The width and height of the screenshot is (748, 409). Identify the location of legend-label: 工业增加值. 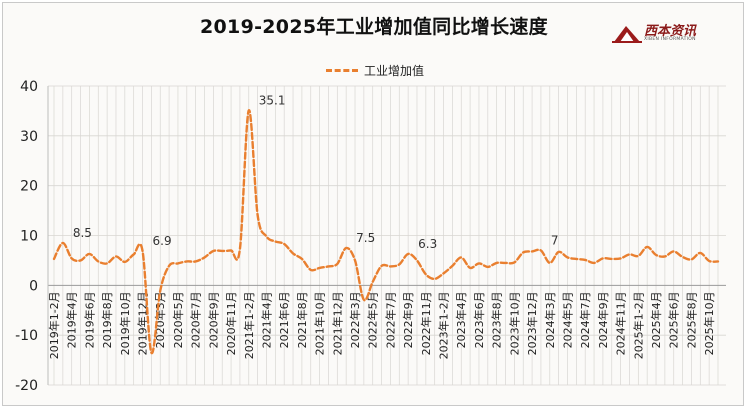
(394, 70).